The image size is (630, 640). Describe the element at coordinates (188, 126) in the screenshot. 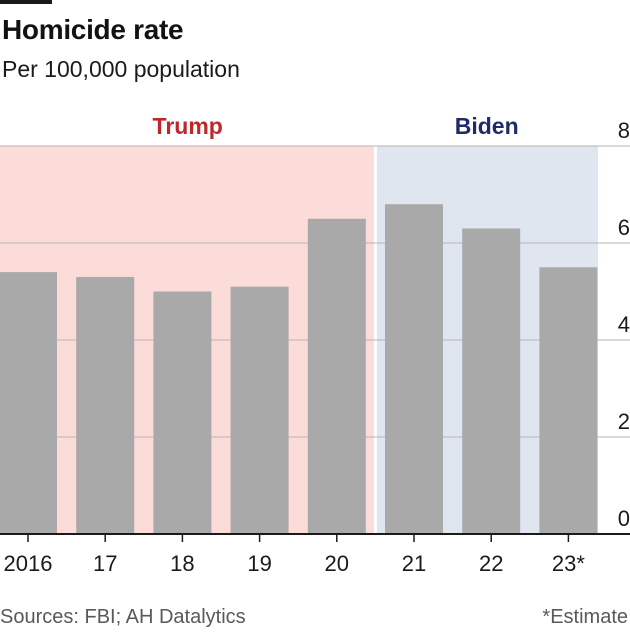

I see `band-label-trump: Trump` at that location.